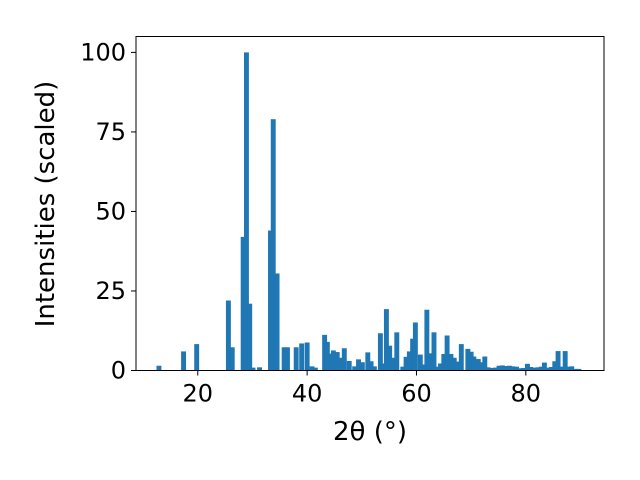 Image resolution: width=640 pixels, height=480 pixels. I want to click on y-tick-label: 0, so click(118, 371).